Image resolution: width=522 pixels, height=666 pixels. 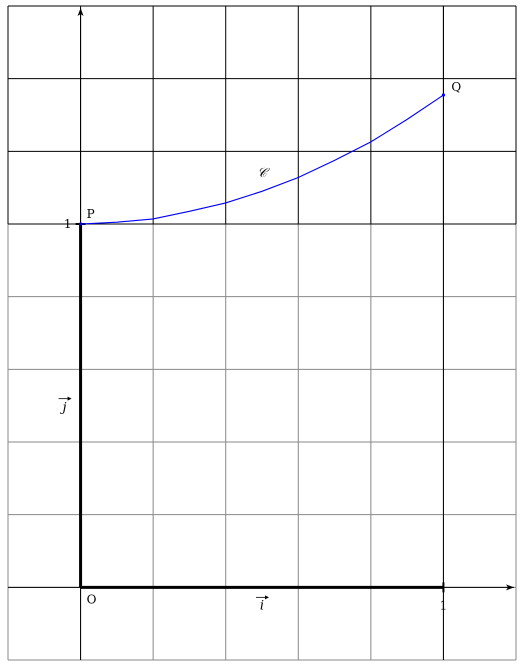 I want to click on y-tick-label-1: 1, so click(x=68, y=224).